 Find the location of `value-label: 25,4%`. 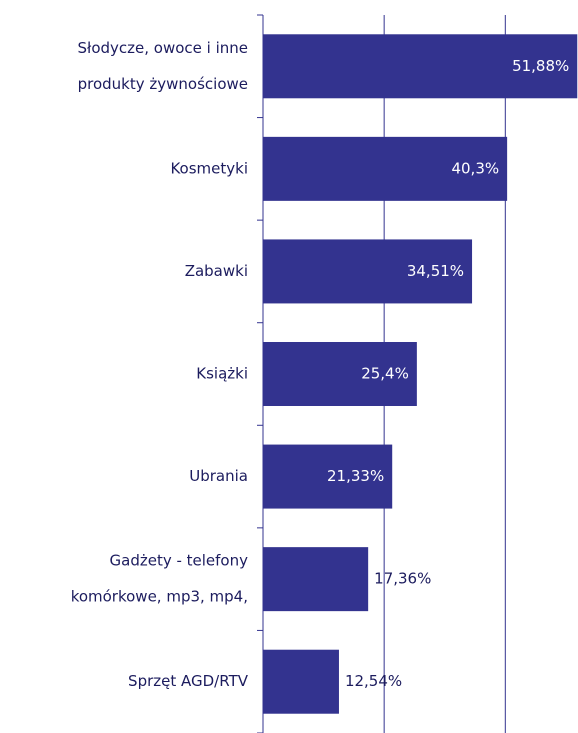

value-label: 25,4% is located at coordinates (385, 374).